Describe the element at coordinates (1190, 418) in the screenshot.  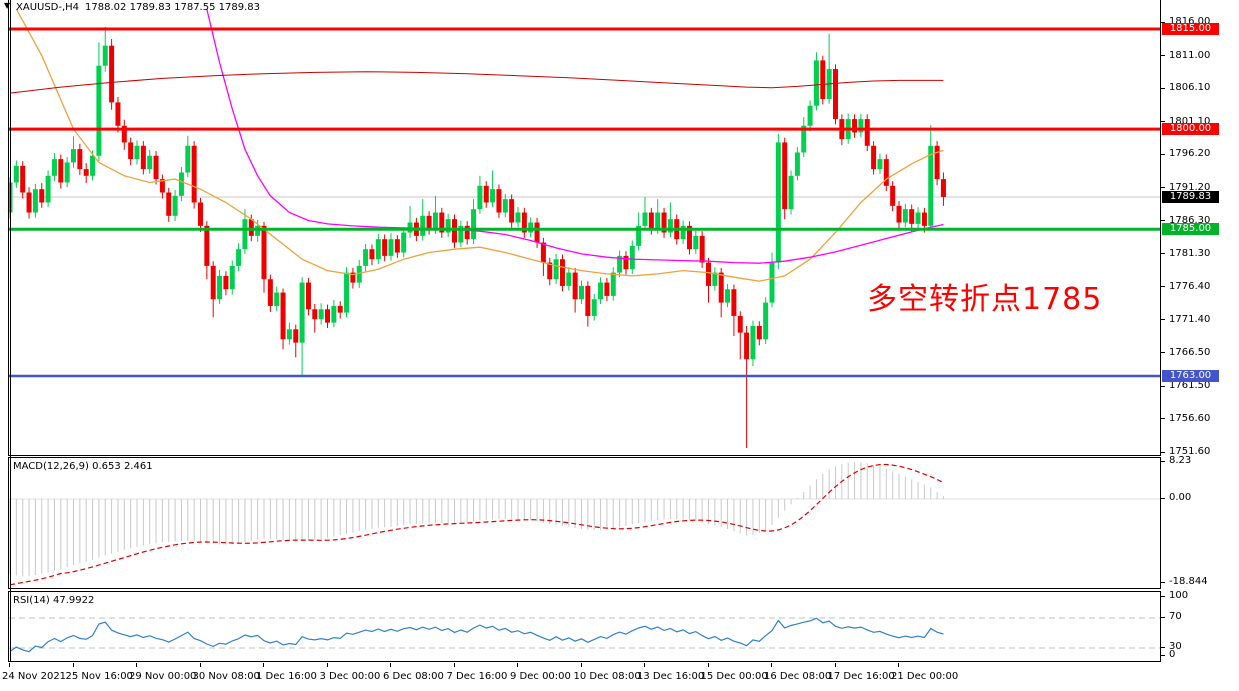
I see `price-axis-label: 1756.60` at that location.